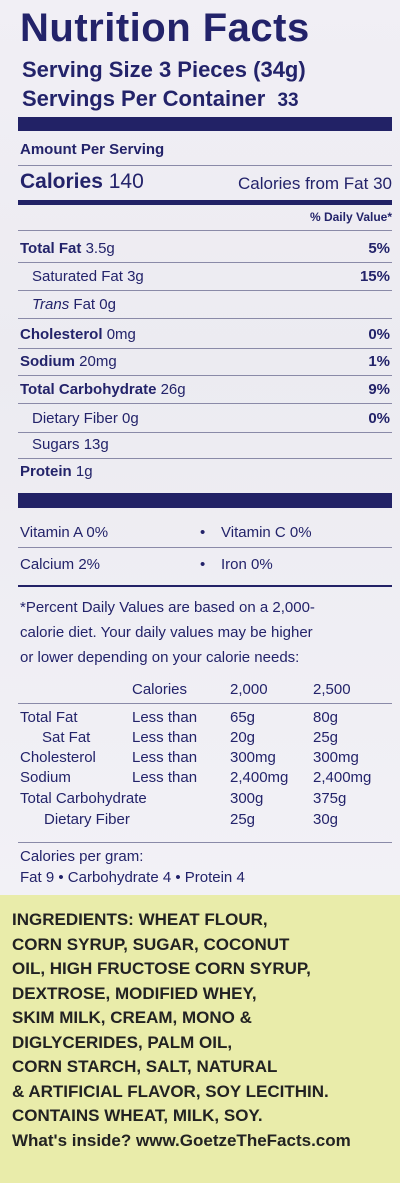  I want to click on nutrient-amount: 20mg, so click(98, 361).